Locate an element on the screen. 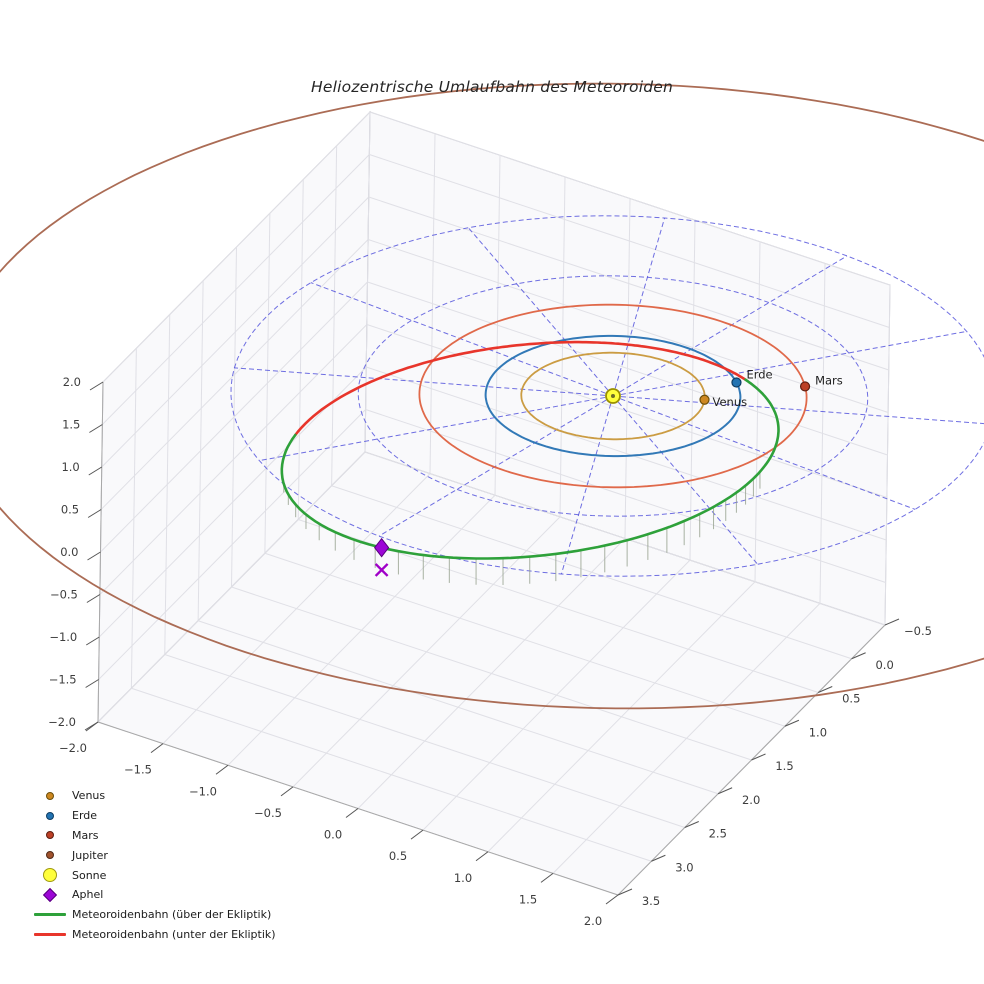  venus-label: Venus is located at coordinates (730, 402).